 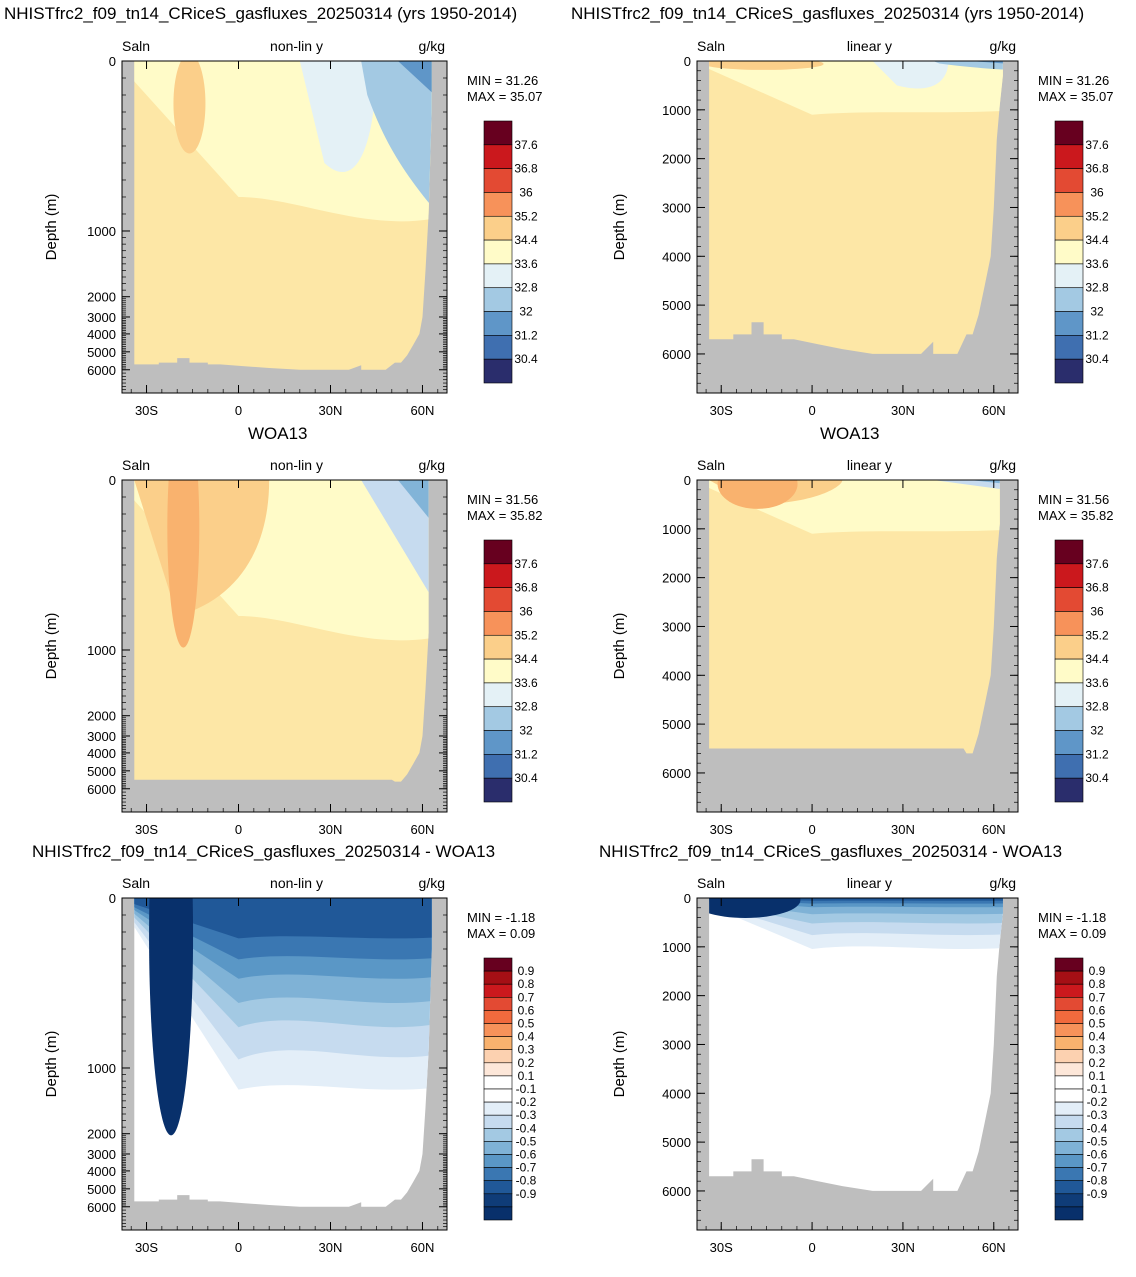 What do you see at coordinates (526, 1089) in the screenshot?
I see `colorbar-label: -0.1` at bounding box center [526, 1089].